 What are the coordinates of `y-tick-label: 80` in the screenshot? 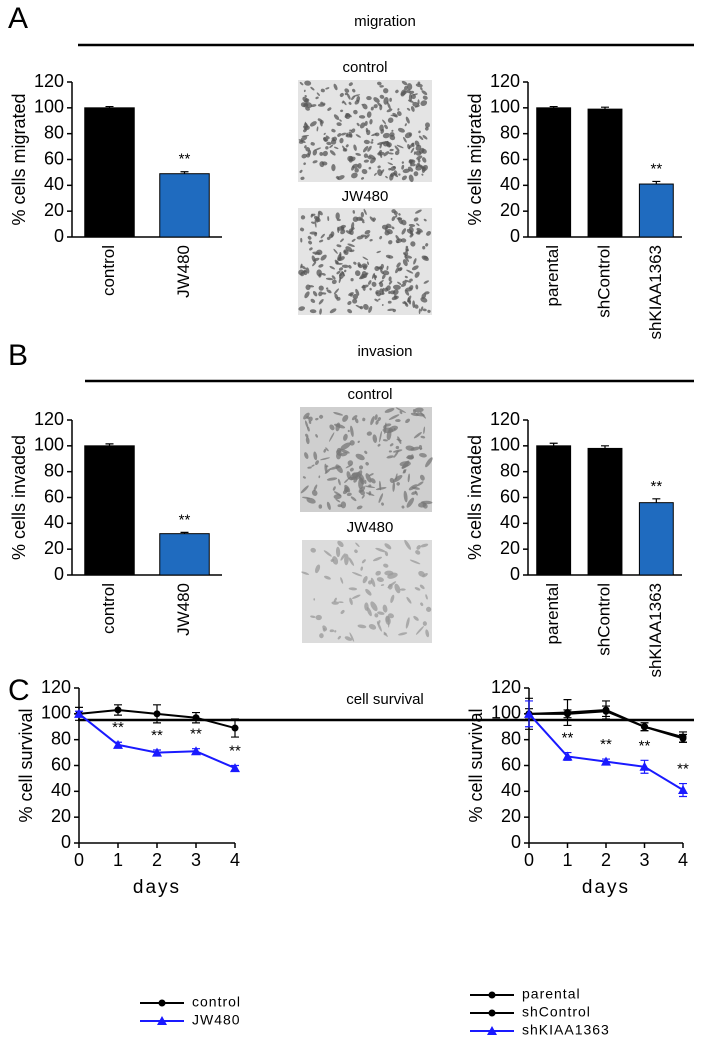 It's located at (511, 738).